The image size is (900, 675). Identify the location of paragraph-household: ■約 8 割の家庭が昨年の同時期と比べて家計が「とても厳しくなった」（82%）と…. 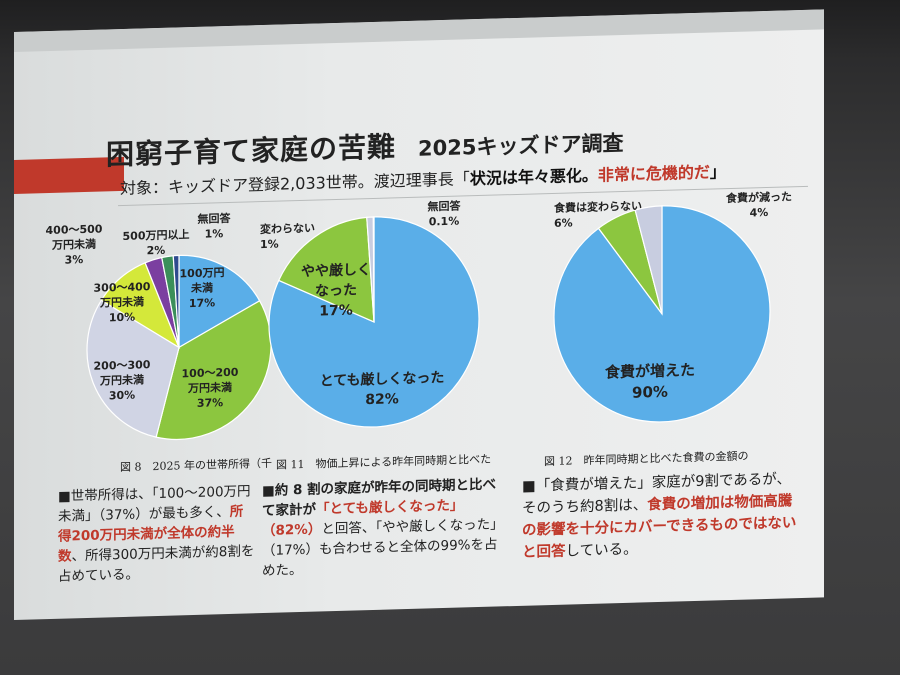
(382, 527).